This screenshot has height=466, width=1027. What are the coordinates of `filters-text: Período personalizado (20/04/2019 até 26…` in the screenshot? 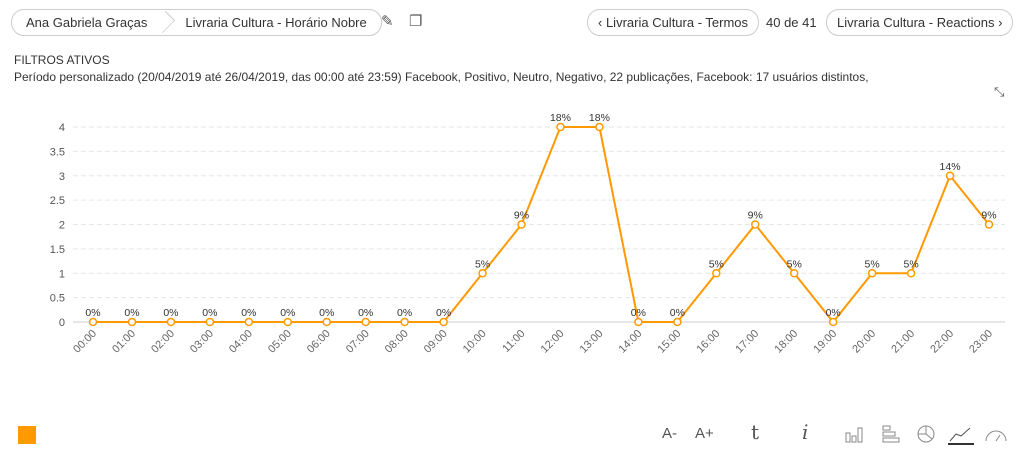 It's located at (441, 77).